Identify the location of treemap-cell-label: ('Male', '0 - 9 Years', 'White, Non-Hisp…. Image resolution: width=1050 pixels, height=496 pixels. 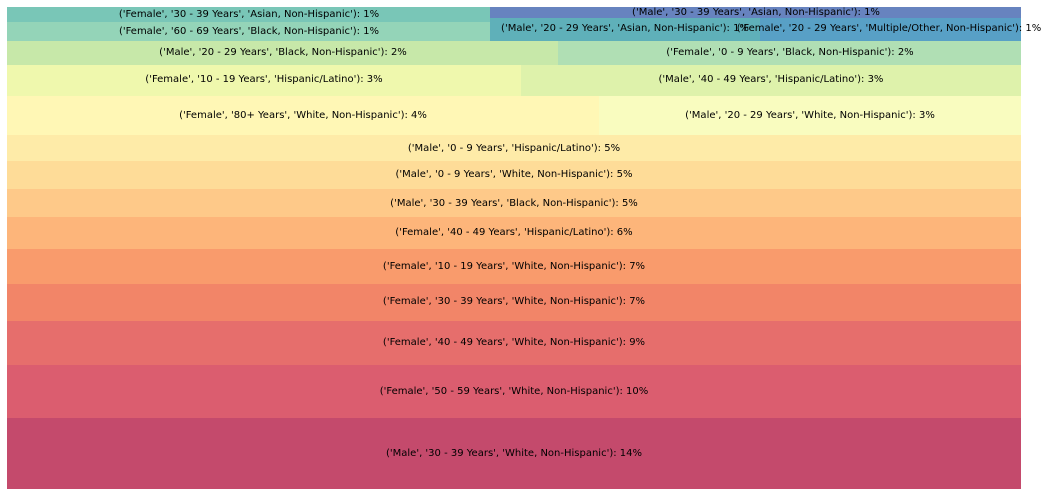
(514, 174).